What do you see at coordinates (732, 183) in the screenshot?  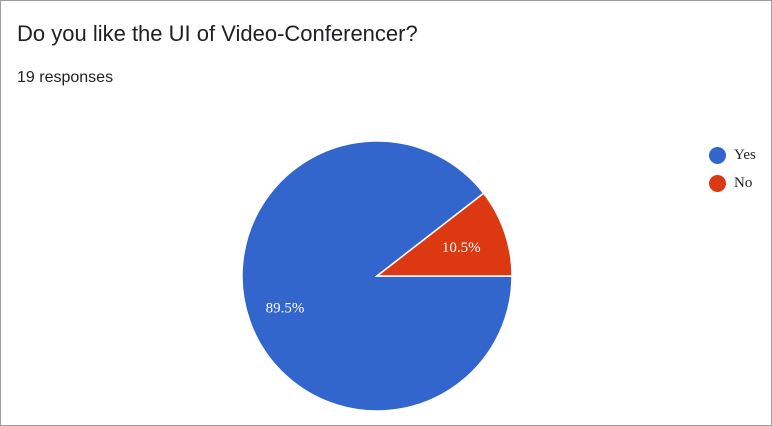 I see `legend-item-no: No` at bounding box center [732, 183].